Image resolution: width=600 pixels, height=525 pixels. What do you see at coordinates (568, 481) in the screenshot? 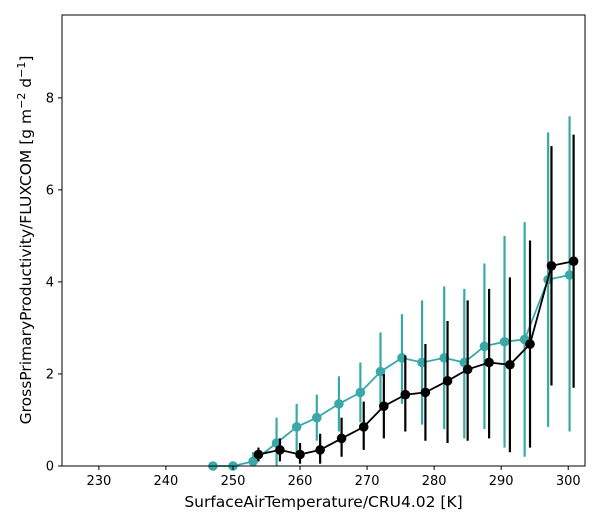
I see `x-tick-label-7: 300` at bounding box center [568, 481].